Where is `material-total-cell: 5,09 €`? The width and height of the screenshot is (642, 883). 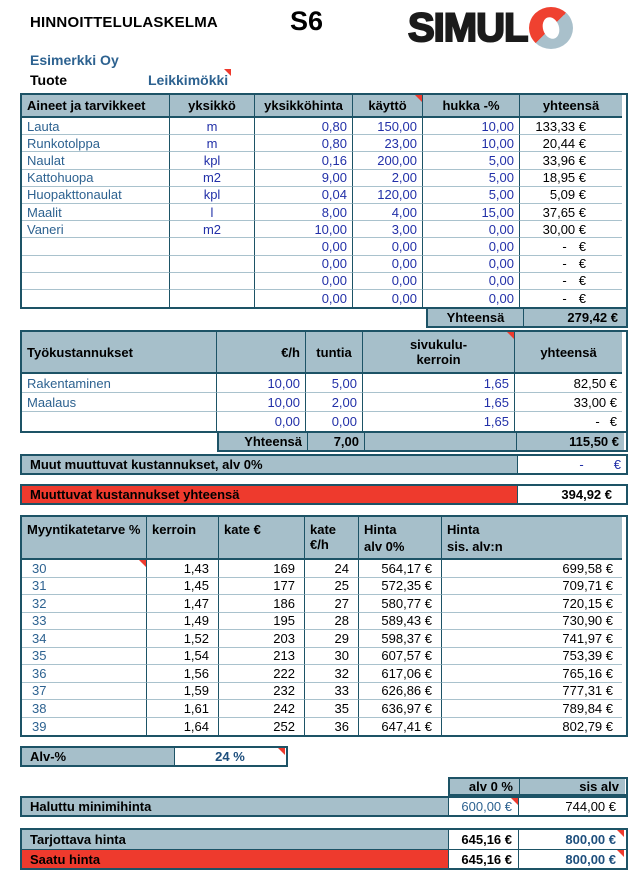
material-total-cell: 5,09 € is located at coordinates (571, 195).